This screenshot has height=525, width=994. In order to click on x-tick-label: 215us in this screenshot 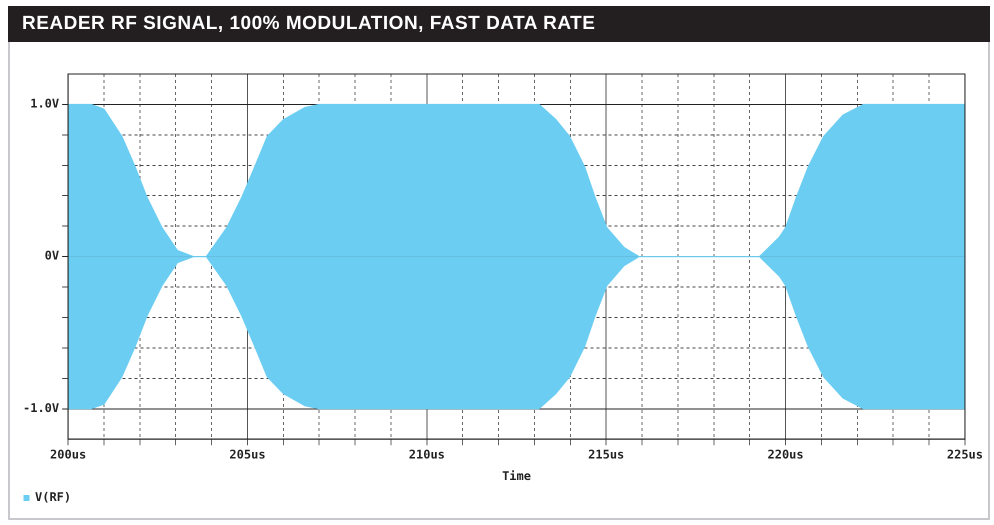, I will do `click(606, 455)`.